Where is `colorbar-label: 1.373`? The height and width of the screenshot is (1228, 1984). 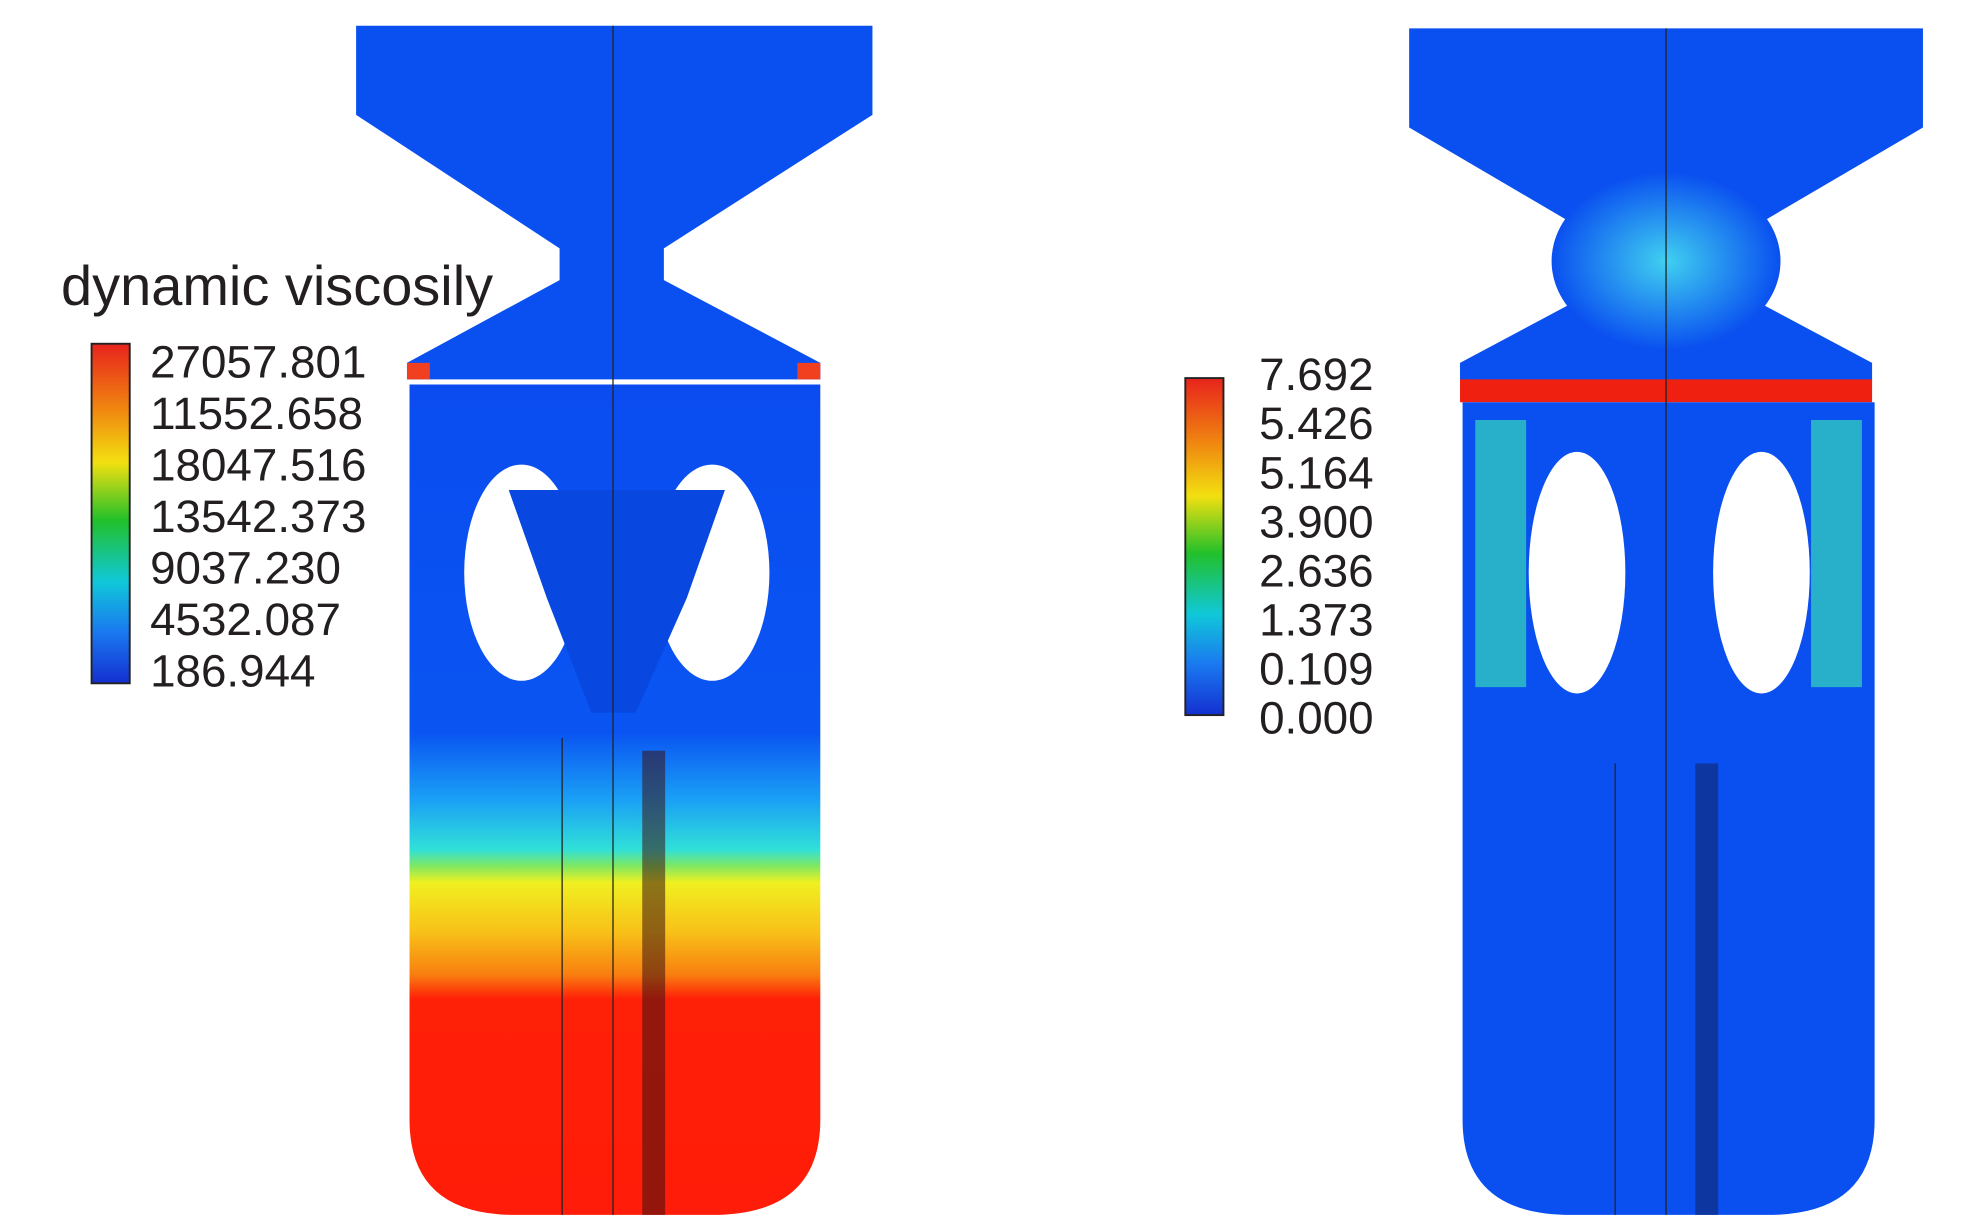
colorbar-label: 1.373 is located at coordinates (1316, 619).